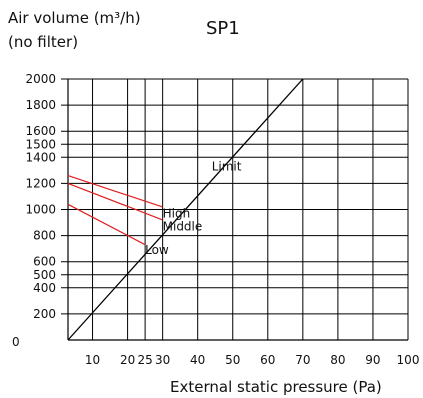 The image size is (423, 398). What do you see at coordinates (92, 360) in the screenshot?
I see `x-tick-label: 10` at bounding box center [92, 360].